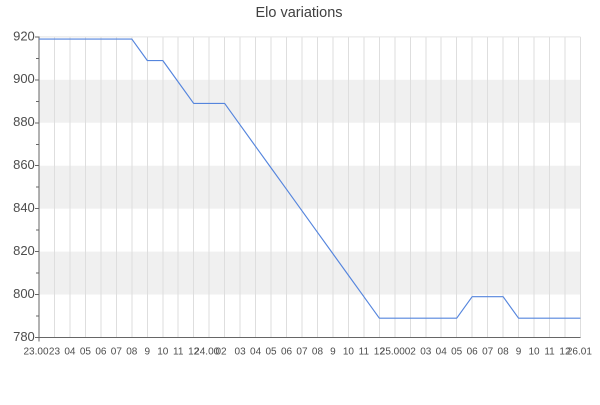  Describe the element at coordinates (24, 78) in the screenshot. I see `svg-text: 900` at that location.